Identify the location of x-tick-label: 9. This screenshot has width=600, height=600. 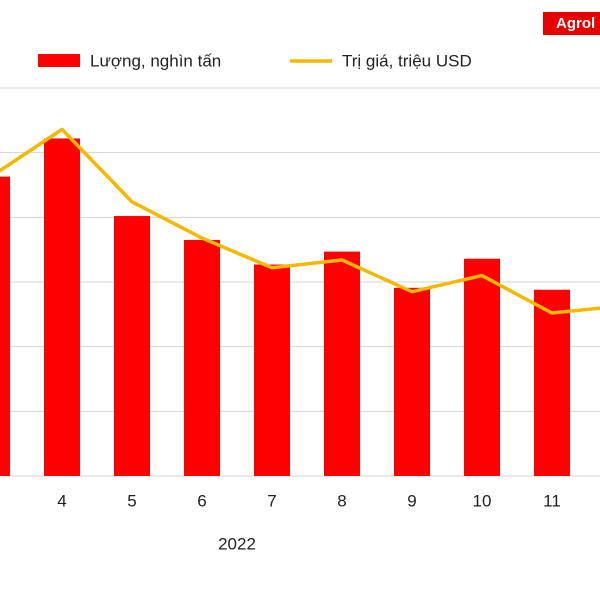
(411, 500).